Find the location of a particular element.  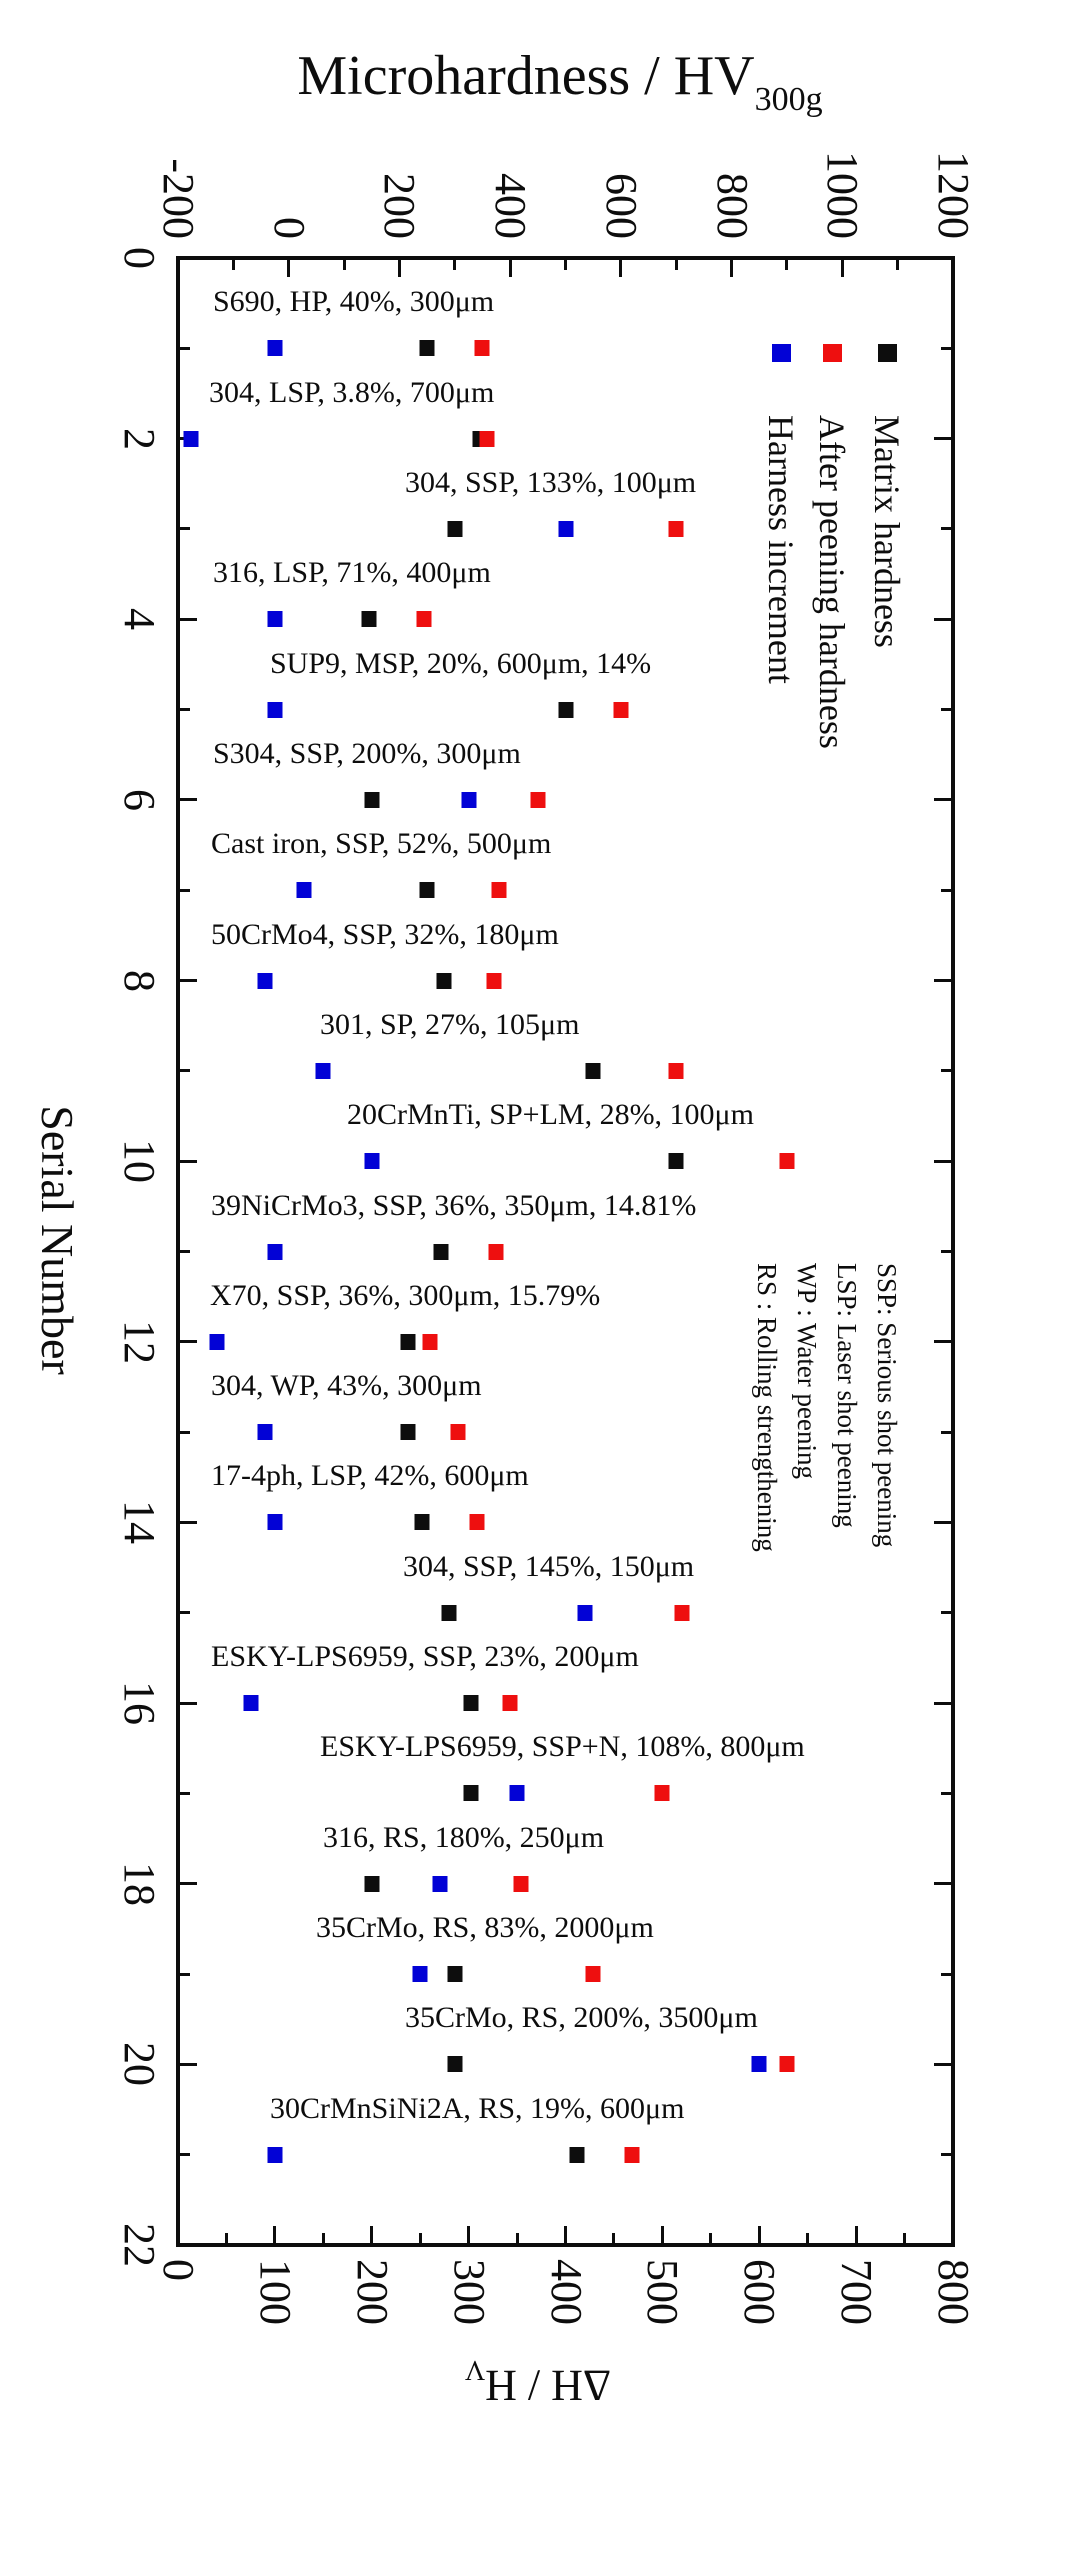

serial-axis-tick-label: 0 is located at coordinates (139, 258).